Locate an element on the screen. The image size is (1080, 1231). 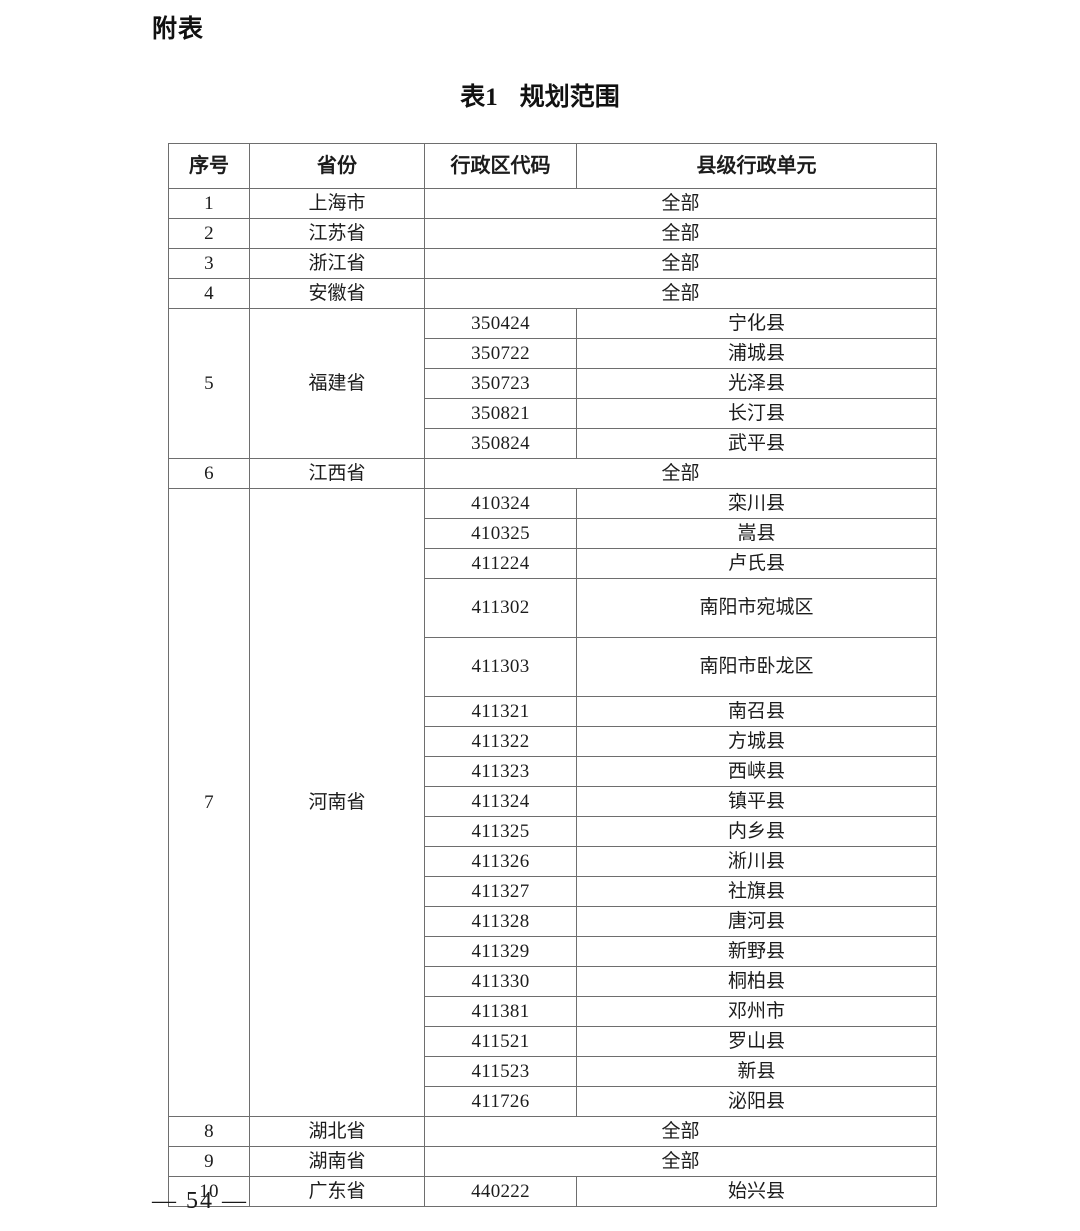
cell-county-unit: 唐河县 is located at coordinates (756, 921).